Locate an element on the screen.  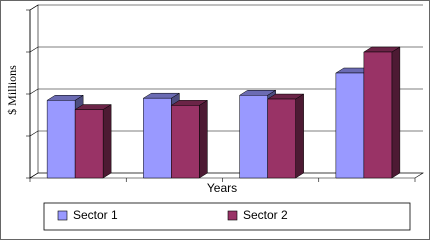
y-axis-label: $ Millions is located at coordinates (12, 90).